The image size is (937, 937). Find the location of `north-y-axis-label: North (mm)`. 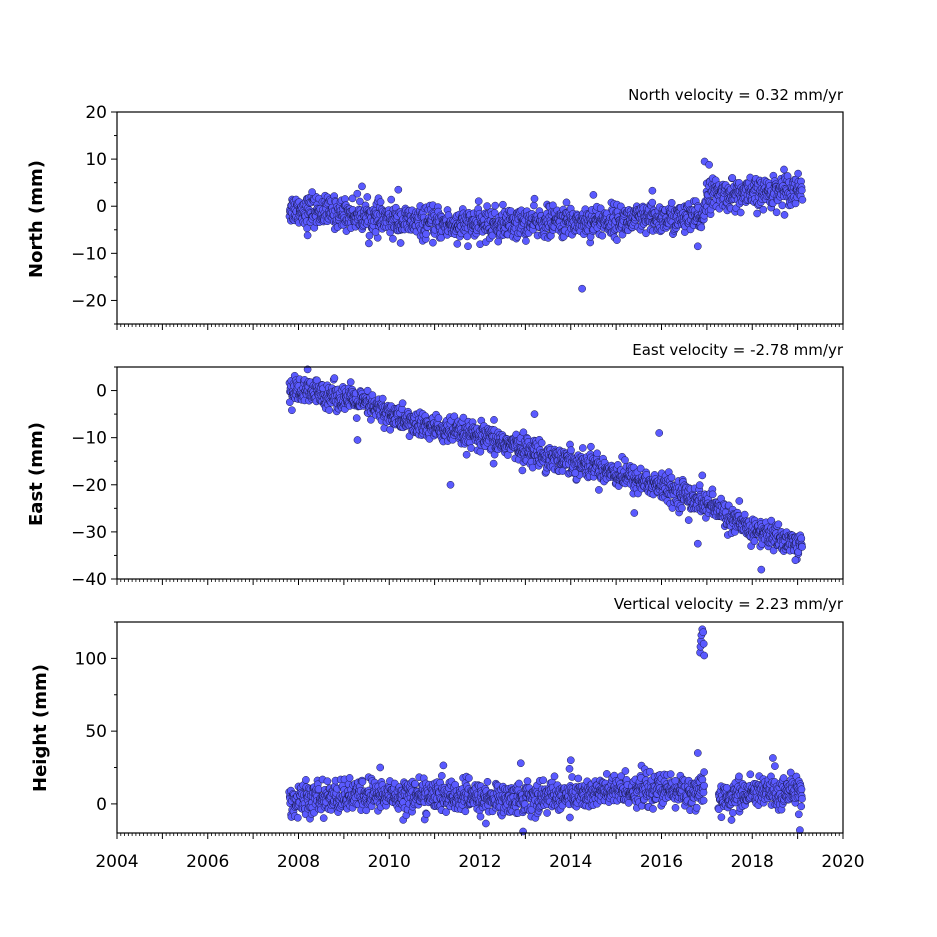

north-y-axis-label: North (mm) is located at coordinates (36, 219).